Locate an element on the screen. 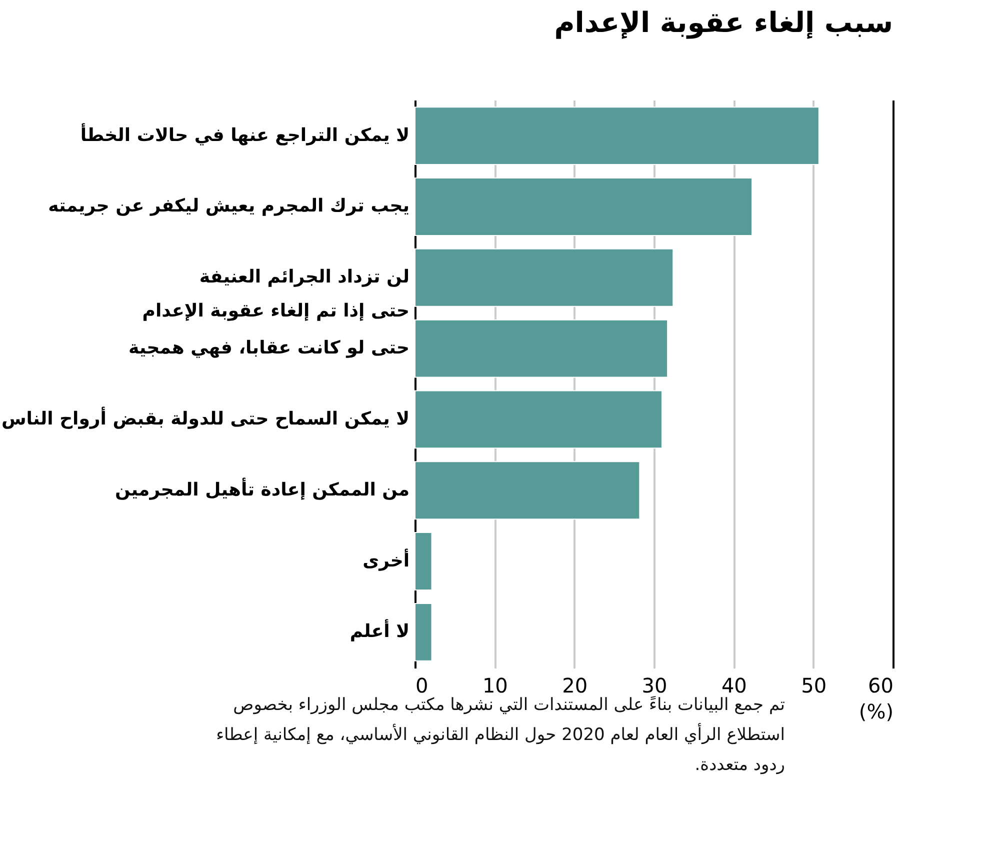  y-tick-label: لا يمكن التراجع عنها في حالات الخطأ is located at coordinates (245, 134).